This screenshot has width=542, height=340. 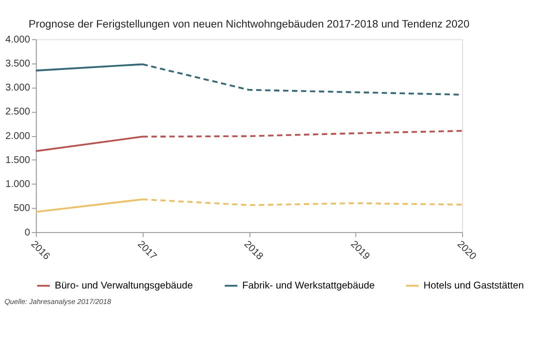 What do you see at coordinates (18, 88) in the screenshot?
I see `y-tick-label: 3.000` at bounding box center [18, 88].